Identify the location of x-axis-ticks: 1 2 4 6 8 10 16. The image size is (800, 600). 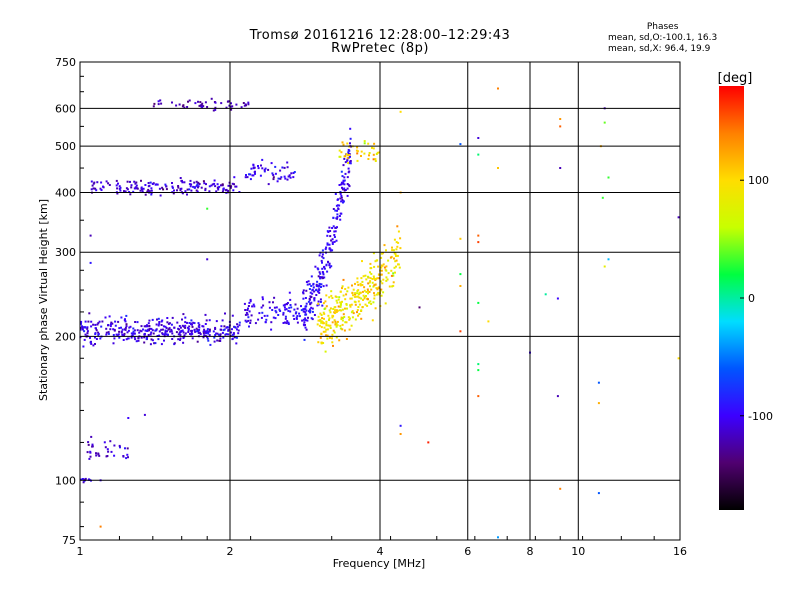
(382, 547).